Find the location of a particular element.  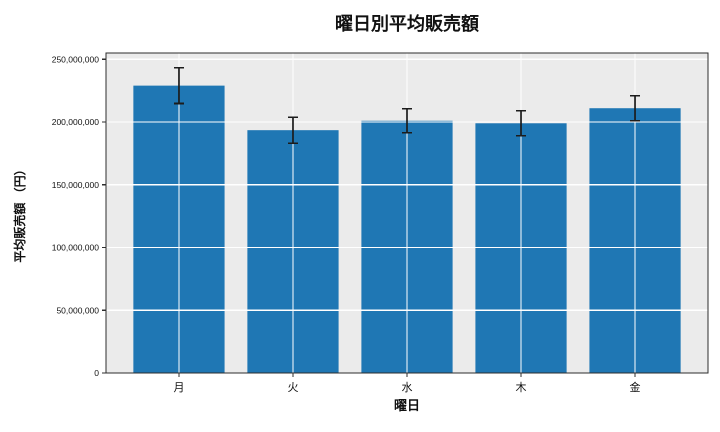

x-tick-label: 水 is located at coordinates (407, 387).